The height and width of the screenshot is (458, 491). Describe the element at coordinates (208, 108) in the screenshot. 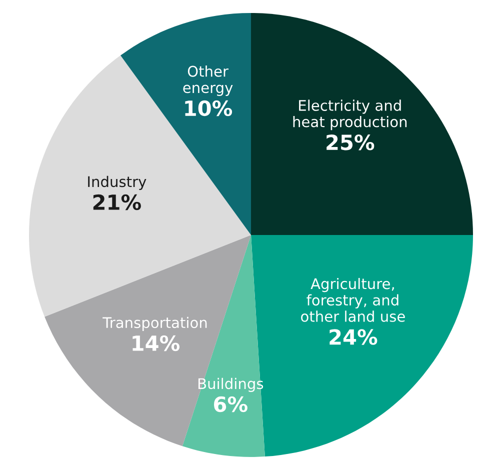

I see `data-label: 10%` at that location.